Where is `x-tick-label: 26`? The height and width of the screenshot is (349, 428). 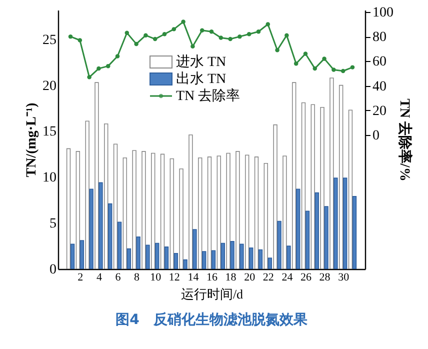
x-tick-label: 26 is located at coordinates (306, 278).